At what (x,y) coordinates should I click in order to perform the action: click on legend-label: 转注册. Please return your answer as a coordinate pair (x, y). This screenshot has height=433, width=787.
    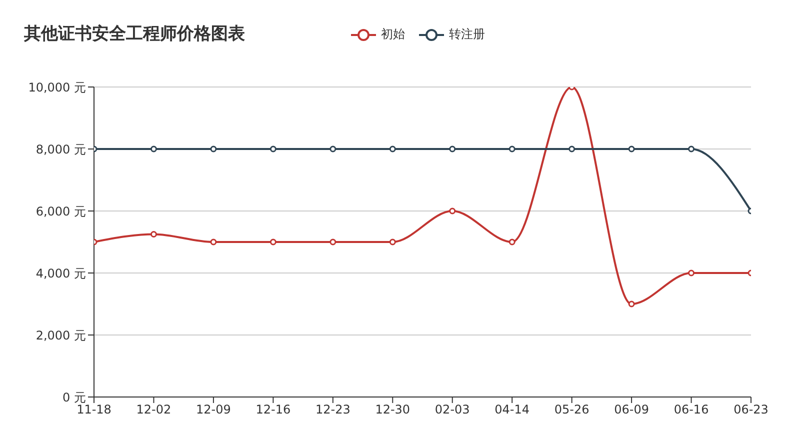
    Looking at the image, I should click on (466, 34).